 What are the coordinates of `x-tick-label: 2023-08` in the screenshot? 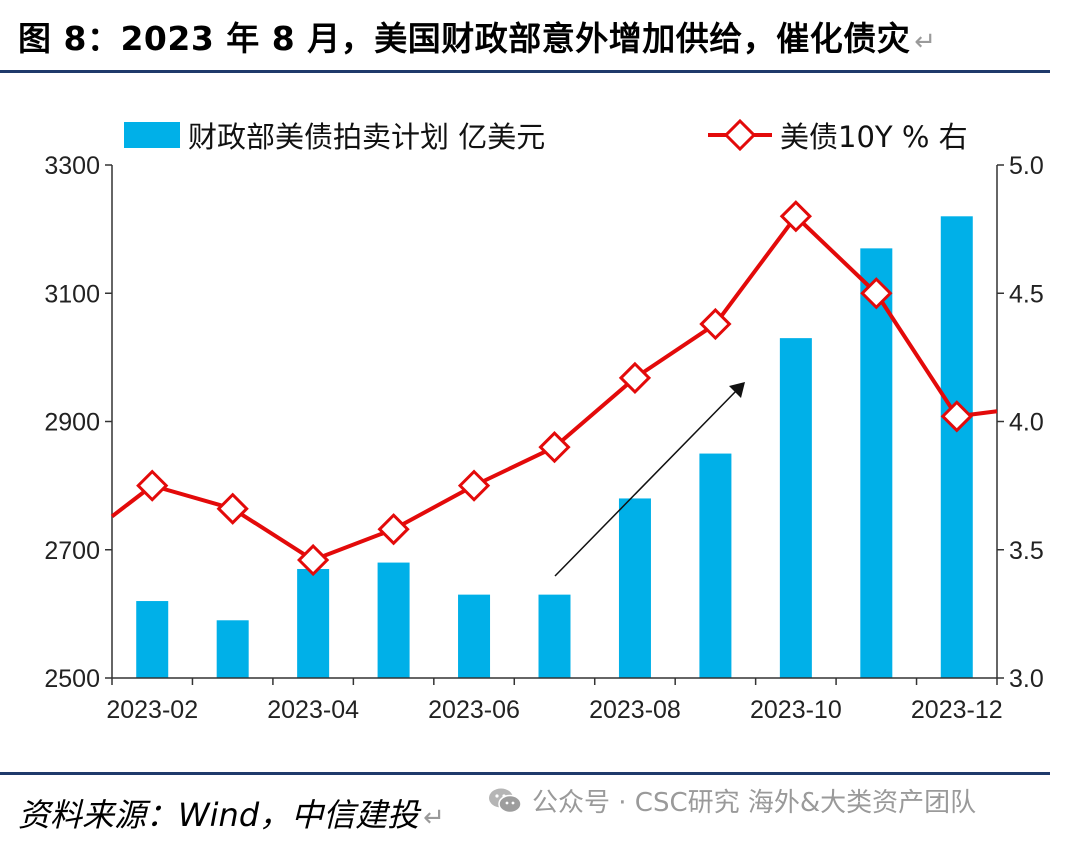 It's located at (635, 710).